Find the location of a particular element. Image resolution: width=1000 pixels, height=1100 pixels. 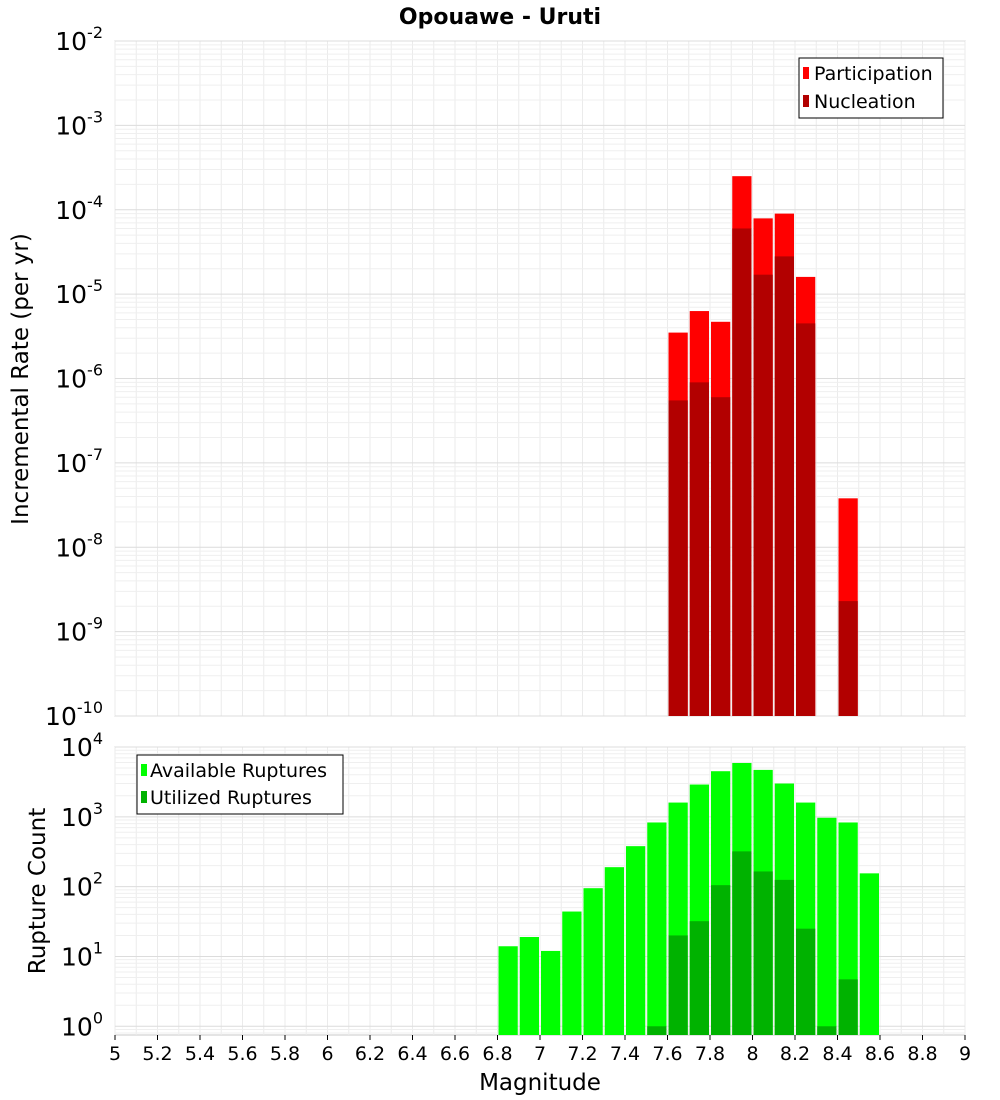

count-y-tick-label: 10¹ is located at coordinates (82, 954).